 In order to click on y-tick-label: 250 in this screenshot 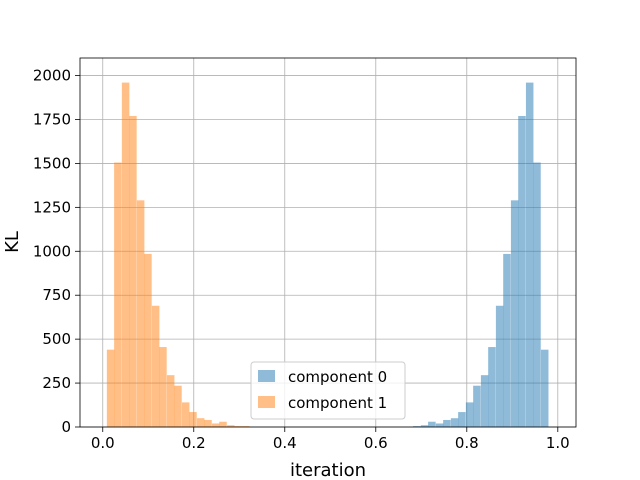, I will do `click(56, 383)`.